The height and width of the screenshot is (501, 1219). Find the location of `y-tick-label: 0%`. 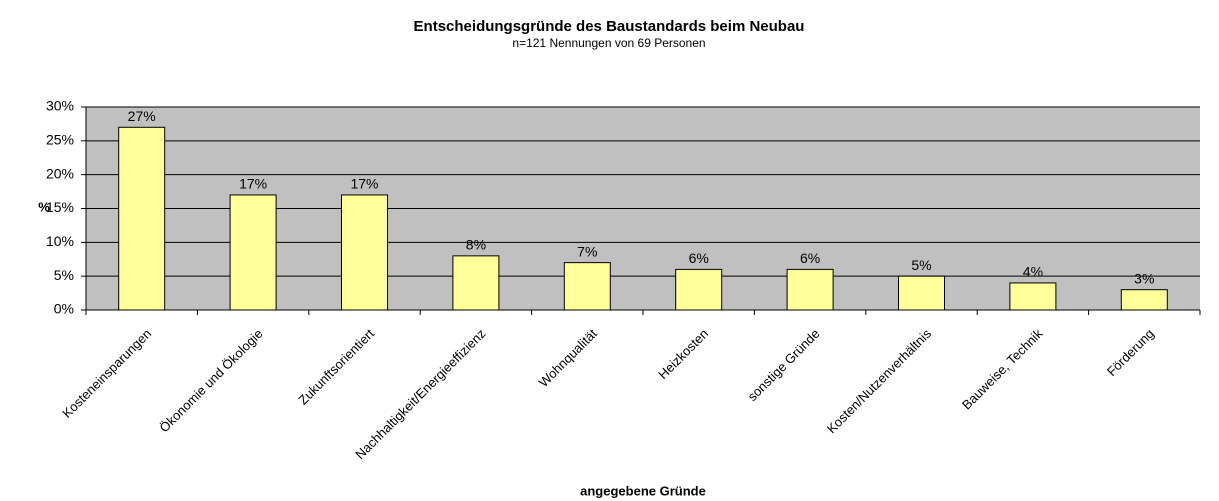

y-tick-label: 0% is located at coordinates (64, 309).